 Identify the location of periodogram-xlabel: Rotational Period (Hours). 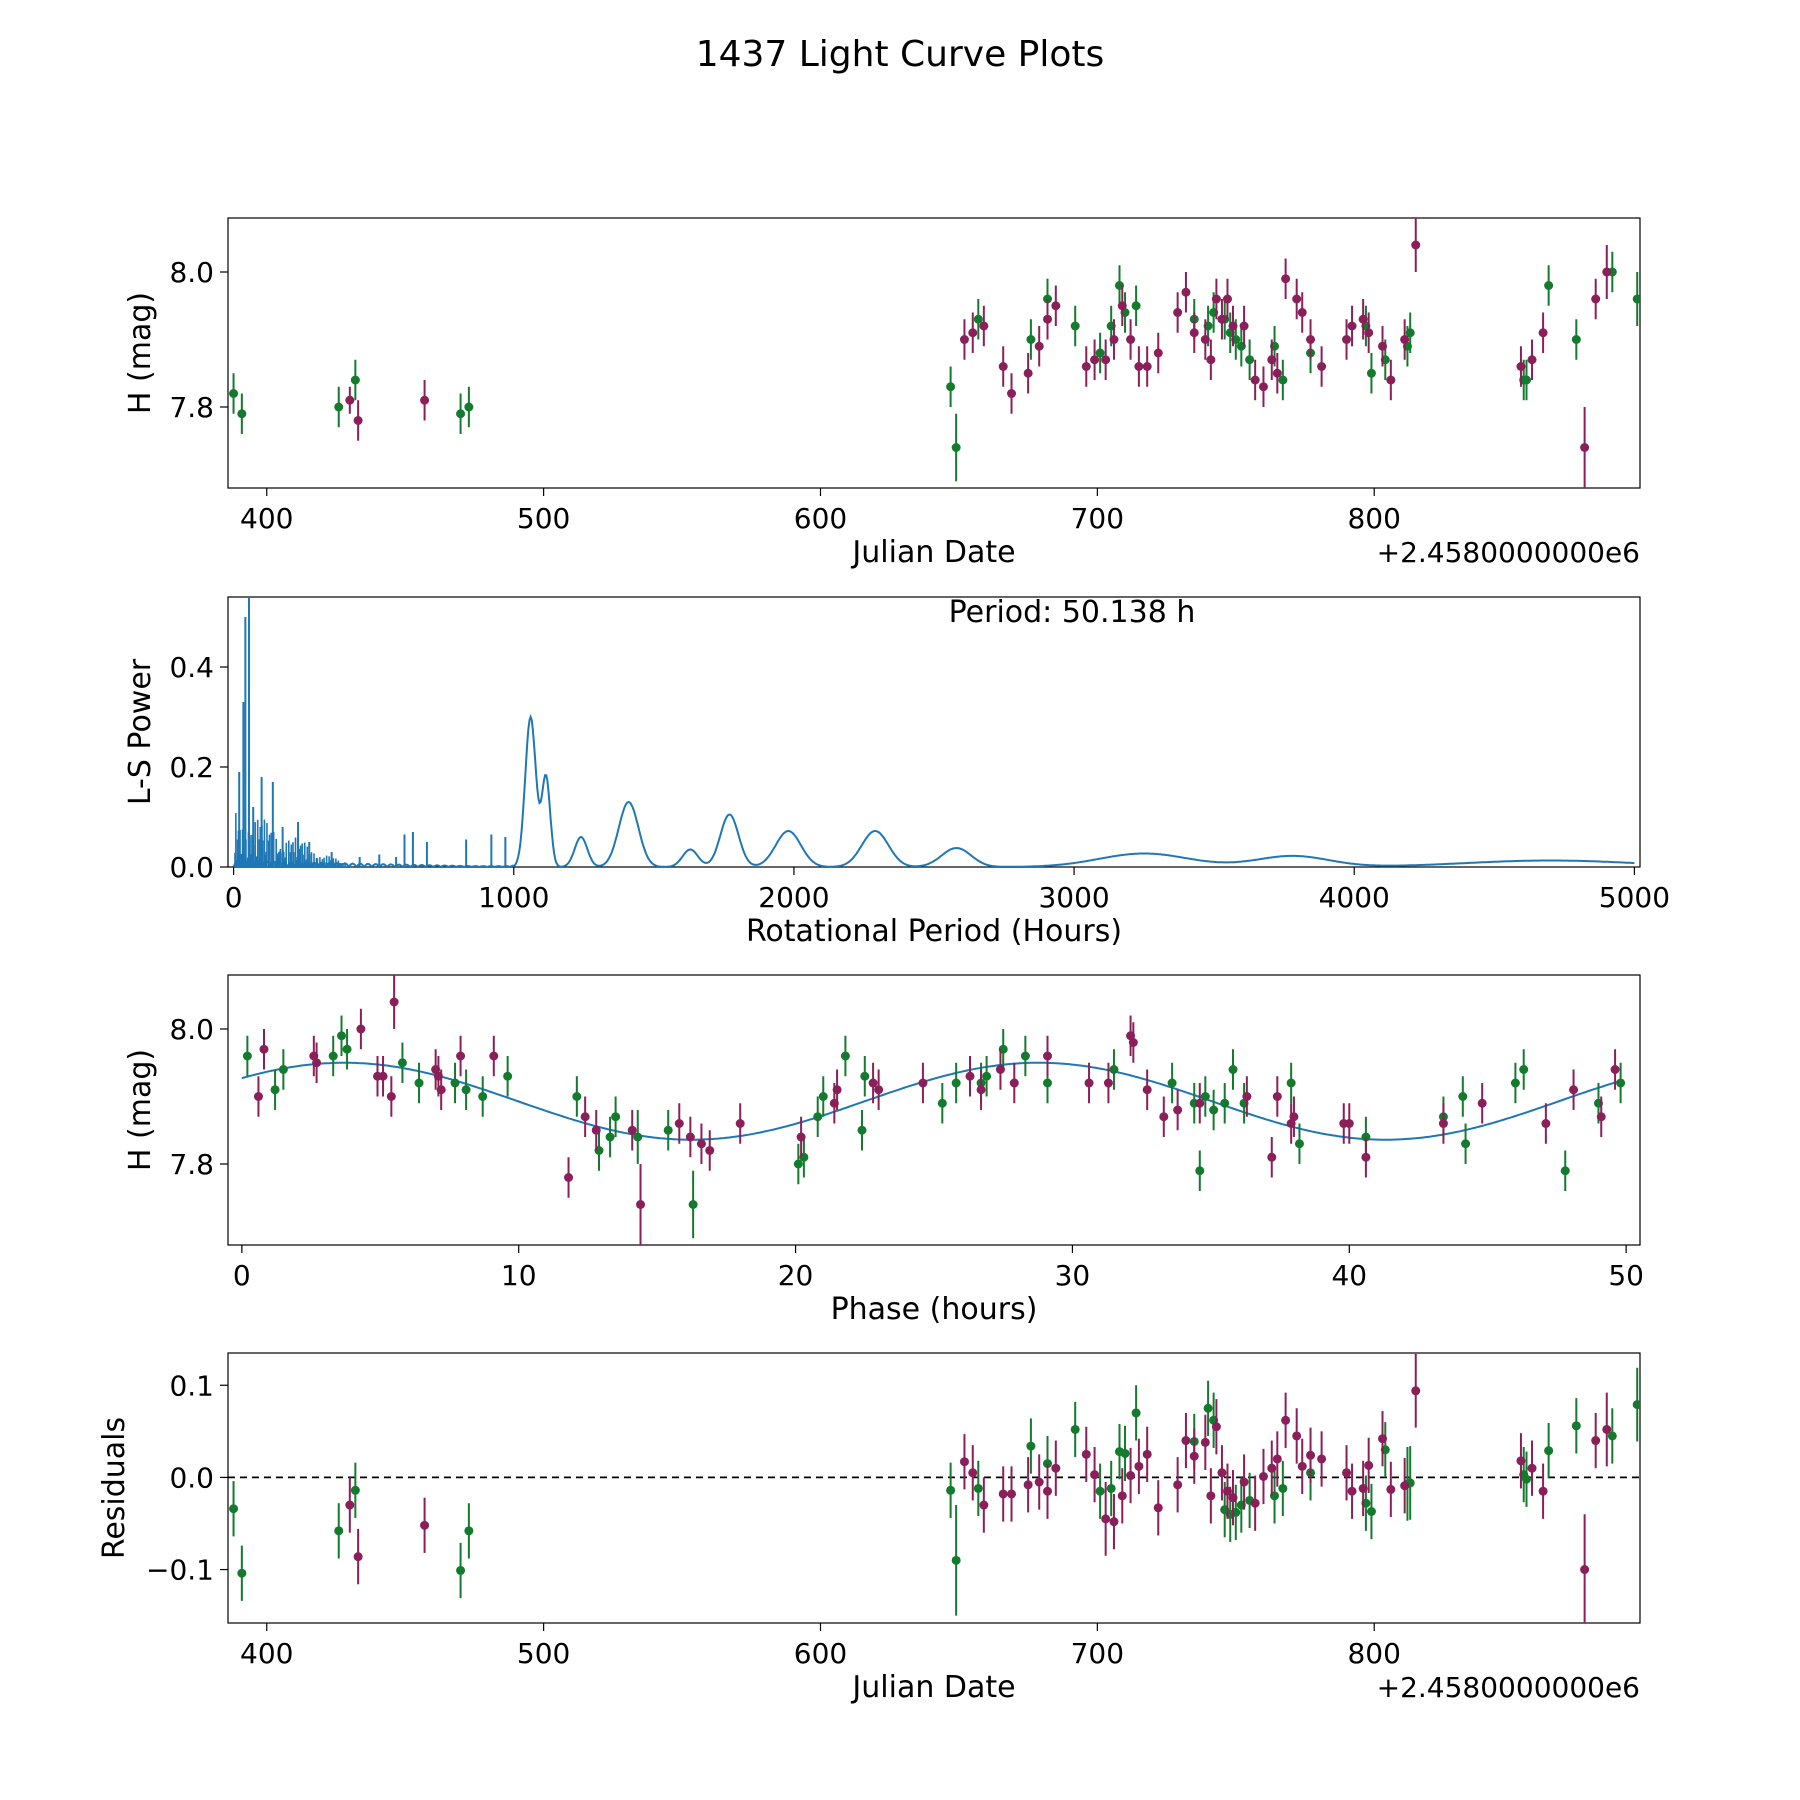
(934, 931).